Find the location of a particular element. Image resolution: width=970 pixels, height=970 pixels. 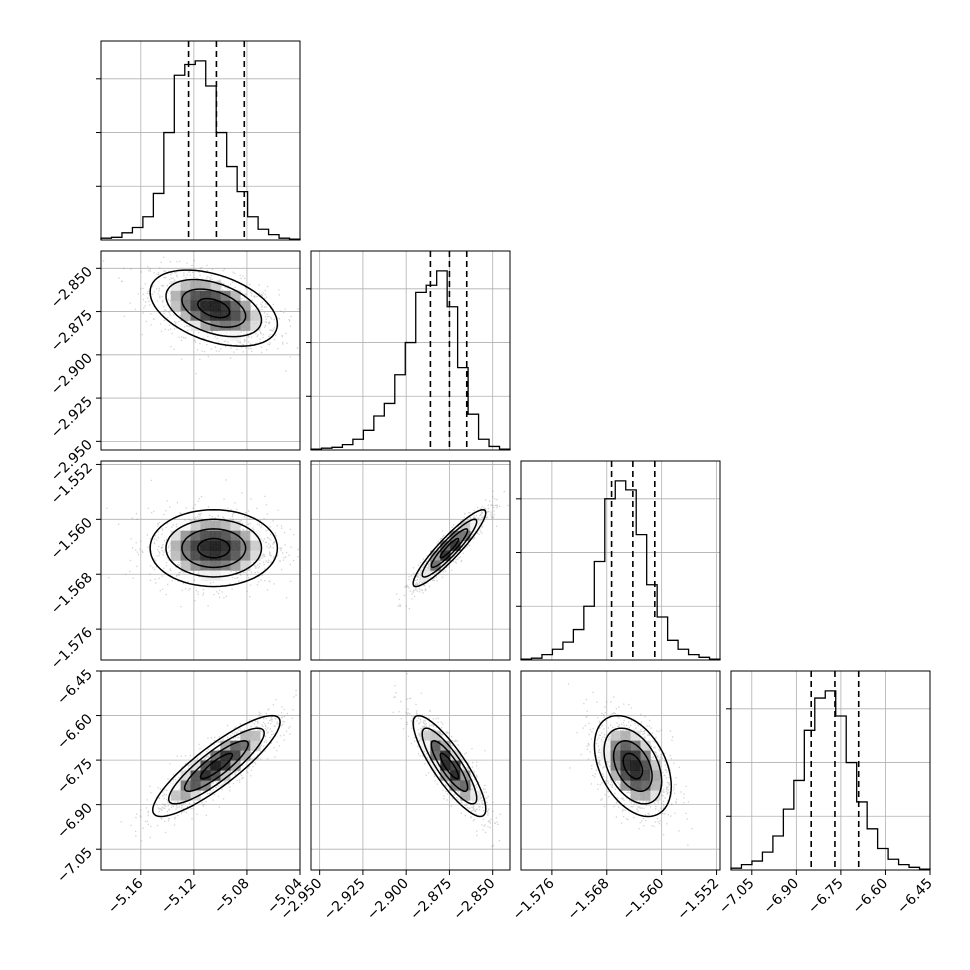

x-tick-label-0-2: −5.08 is located at coordinates (232, 897).